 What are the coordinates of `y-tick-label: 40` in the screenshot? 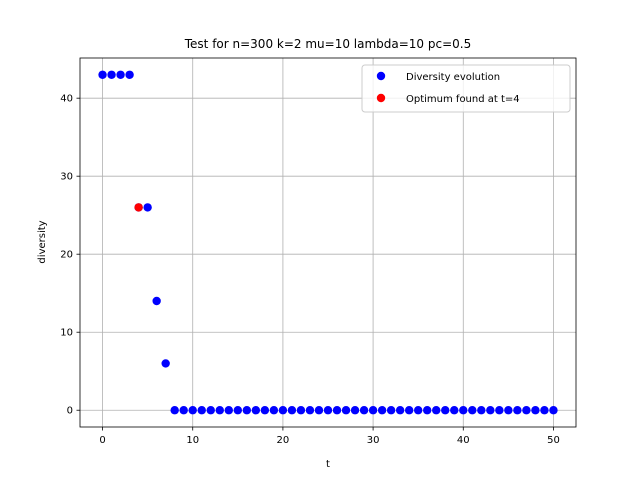 It's located at (66, 99).